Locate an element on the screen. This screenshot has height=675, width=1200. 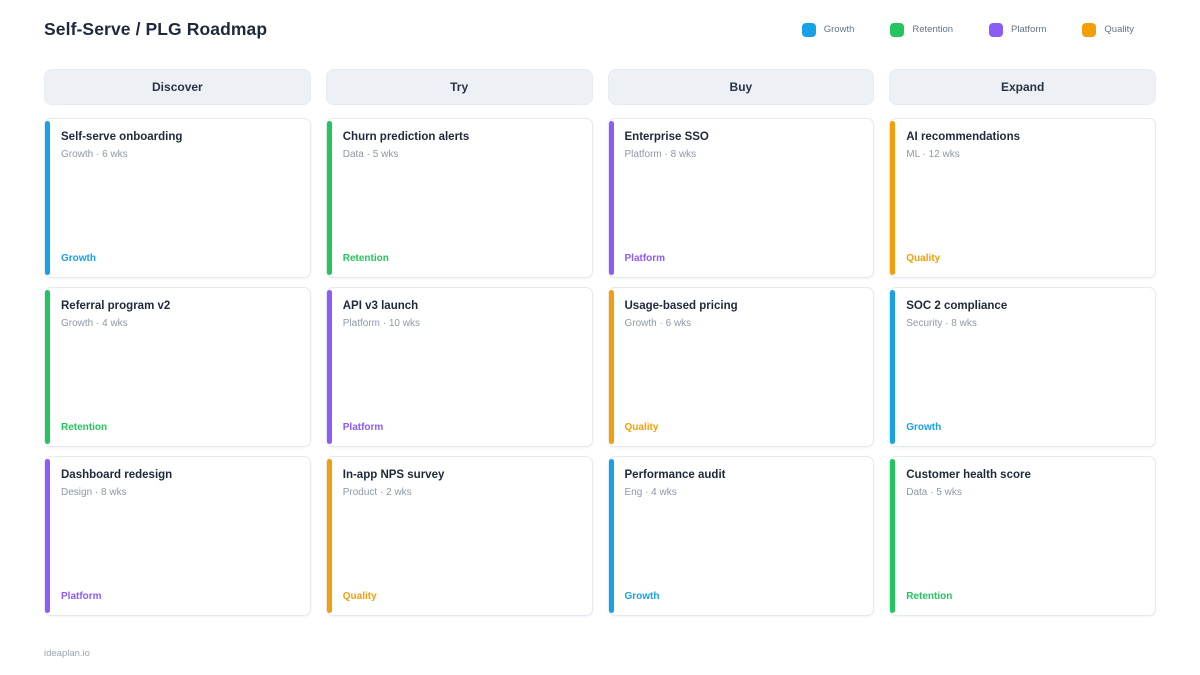
legend-item-retention: Retention is located at coordinates (922, 29).